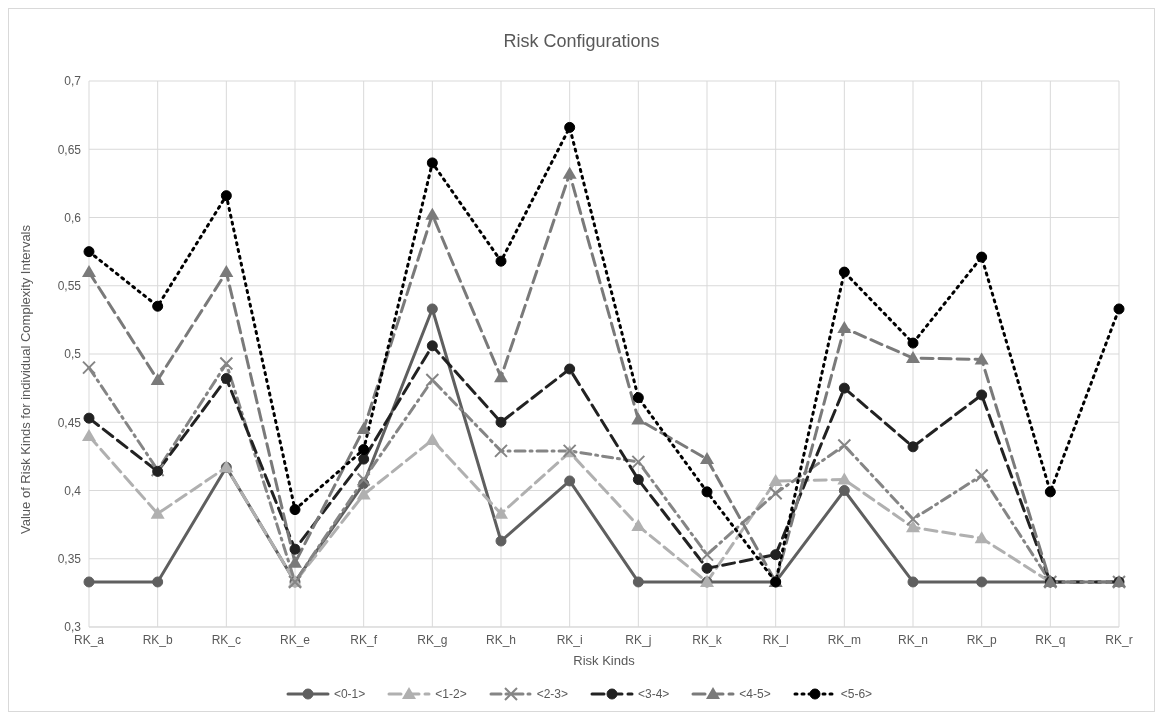  What do you see at coordinates (501, 639) in the screenshot?
I see `x-tick-label: RK_h` at bounding box center [501, 639].